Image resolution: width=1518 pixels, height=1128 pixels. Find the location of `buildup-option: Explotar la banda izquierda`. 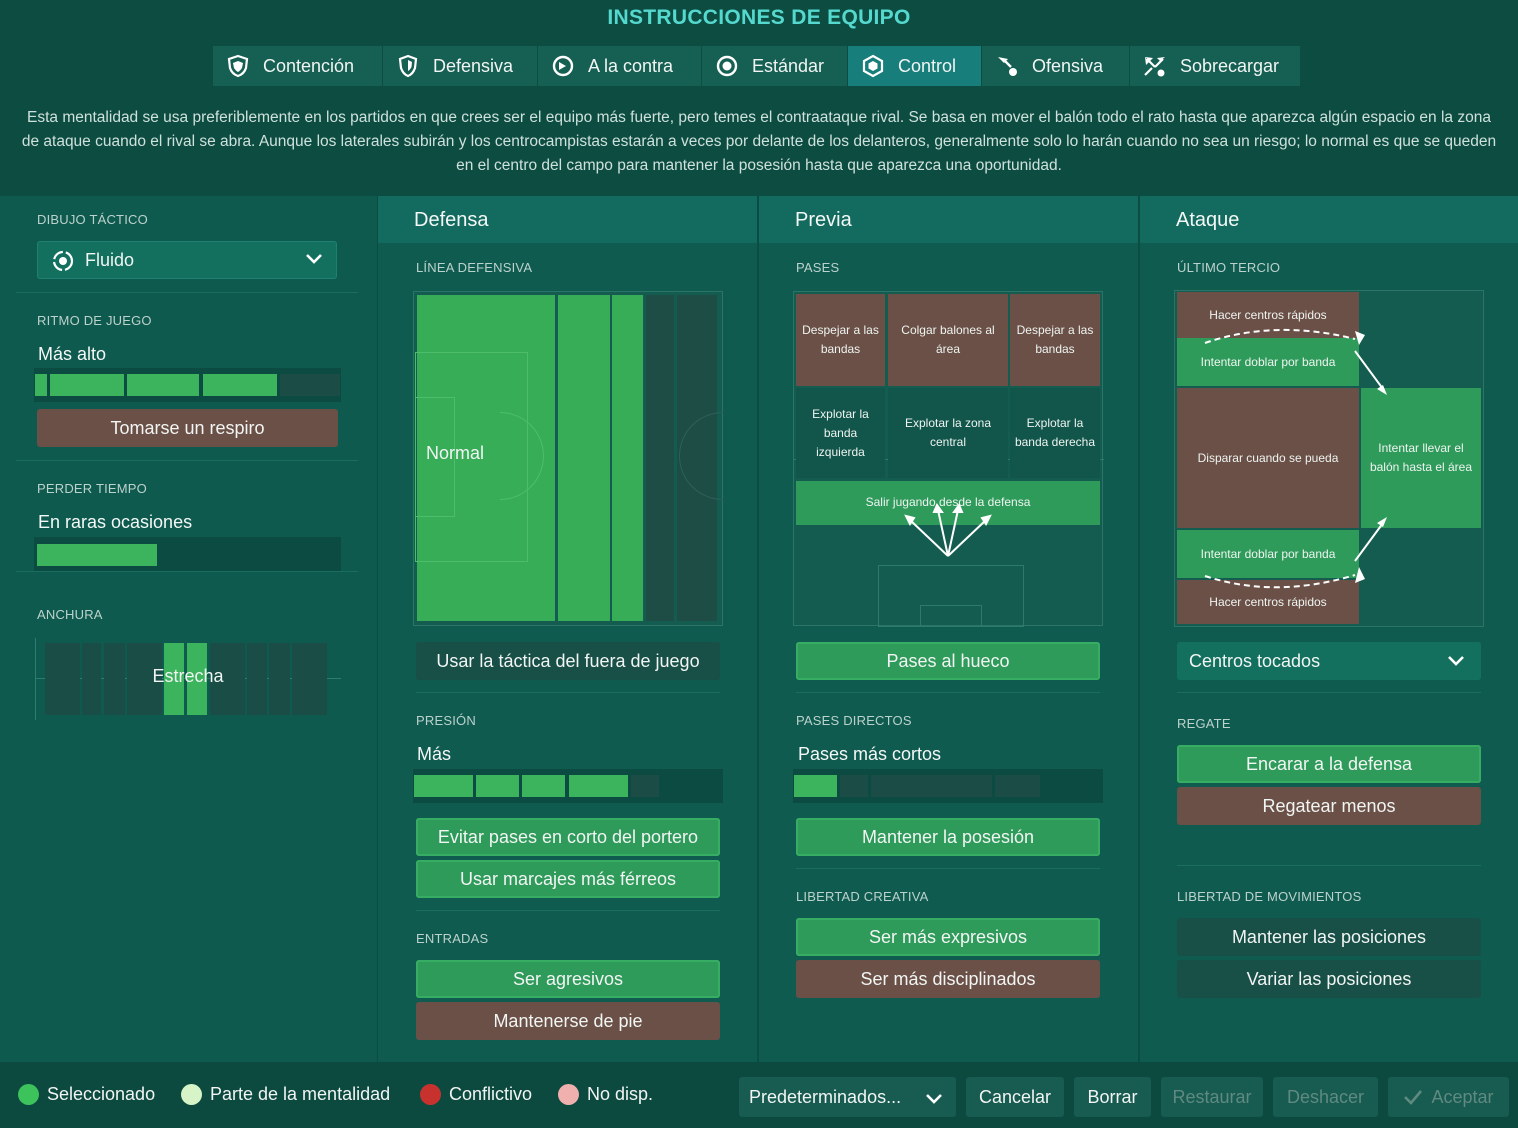

buildup-option: Explotar la banda izquierda is located at coordinates (840, 433).